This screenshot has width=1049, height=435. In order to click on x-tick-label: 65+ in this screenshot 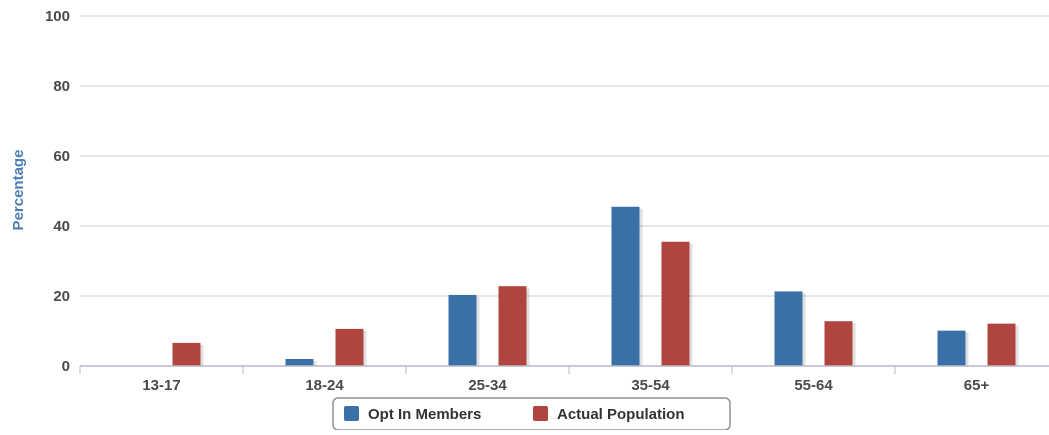, I will do `click(977, 385)`.